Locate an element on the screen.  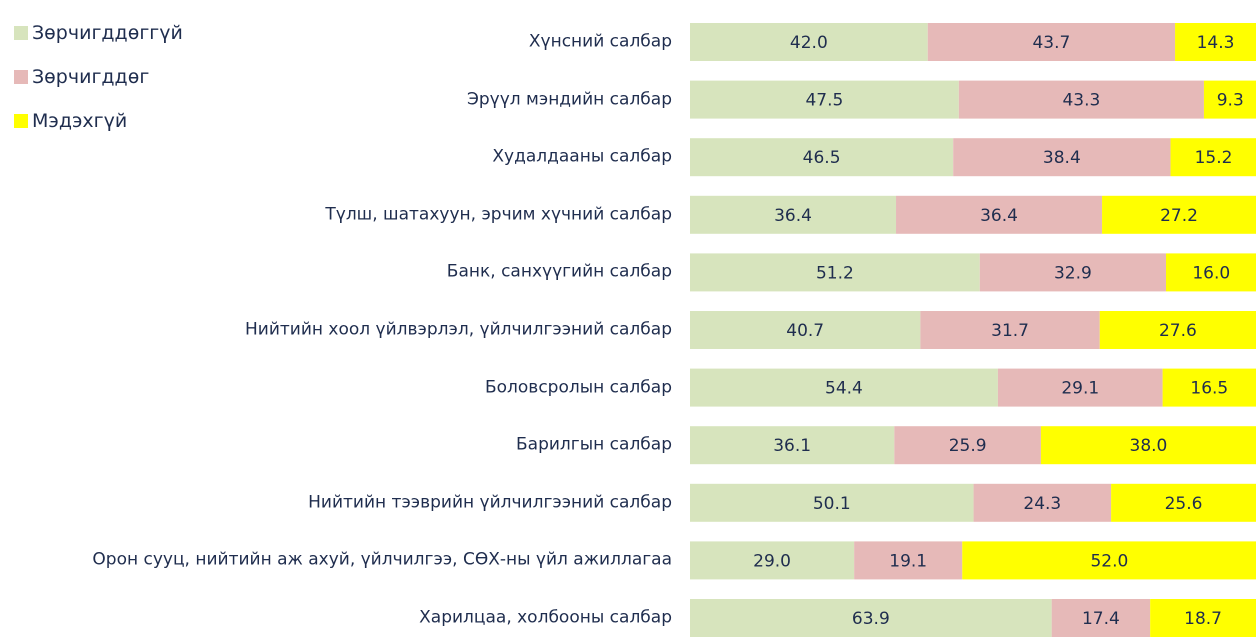
data-label: 17.4 is located at coordinates (1101, 619).